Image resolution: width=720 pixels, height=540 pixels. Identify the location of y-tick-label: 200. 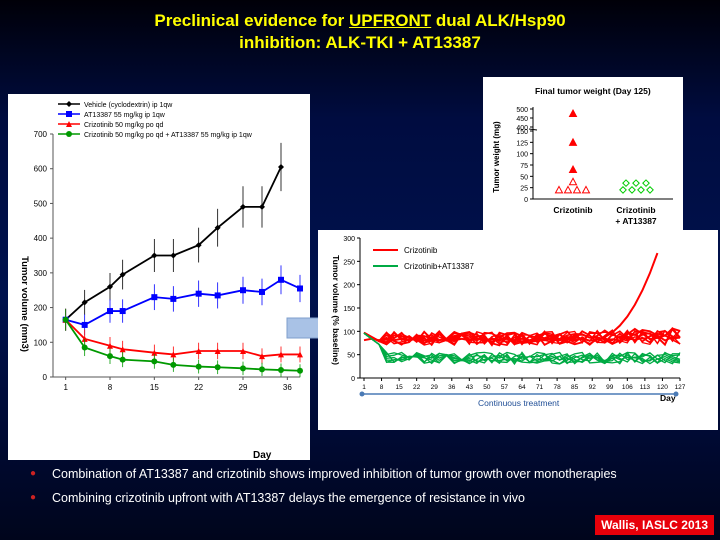
(41, 308).